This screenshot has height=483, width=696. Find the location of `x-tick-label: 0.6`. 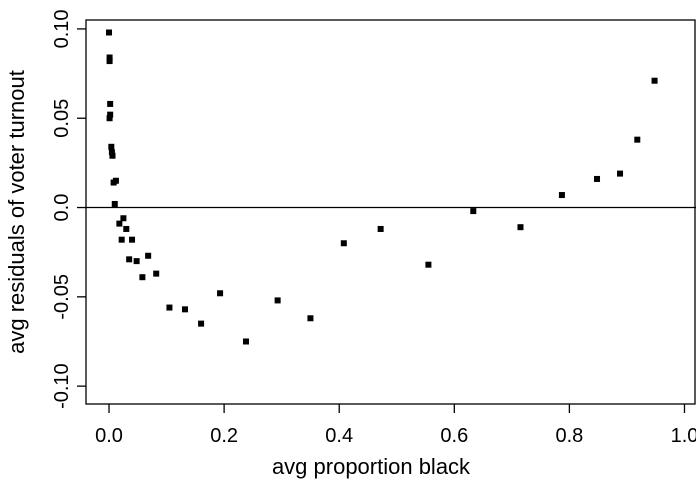

x-tick-label: 0.6 is located at coordinates (454, 436).